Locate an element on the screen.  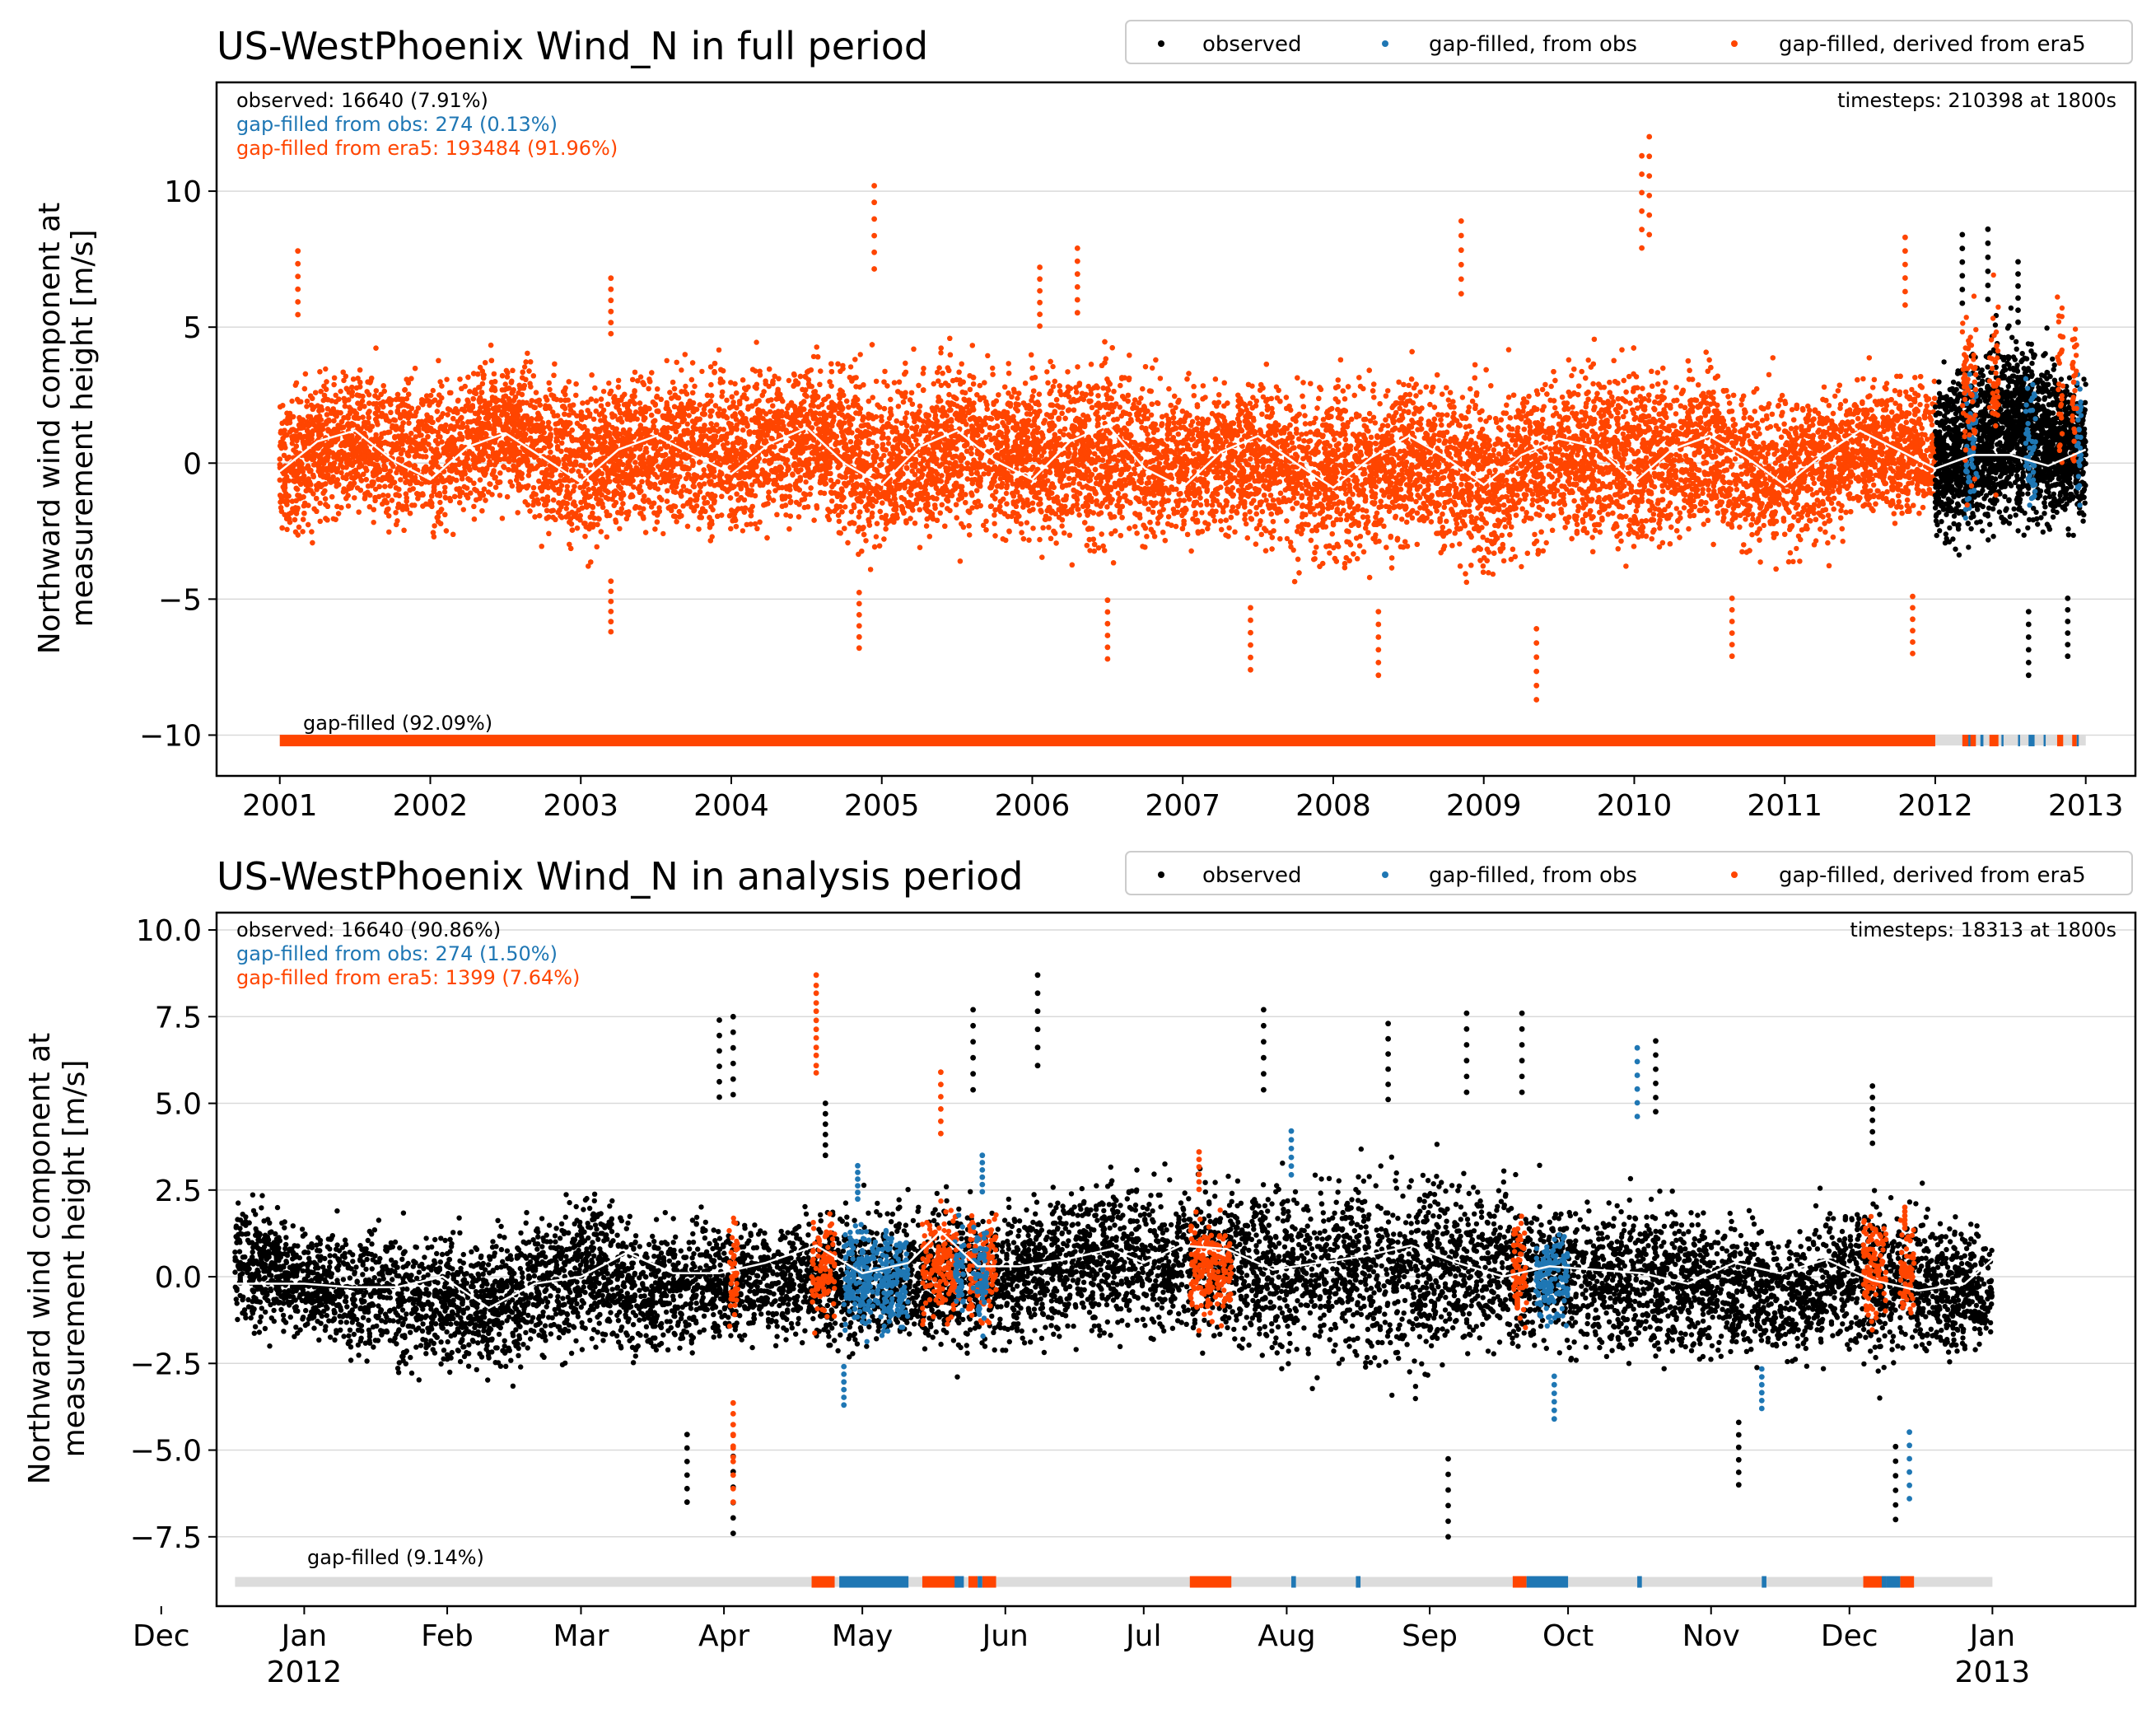
panel-title: US-WestPhoenix Wind_N in full period is located at coordinates (572, 46).